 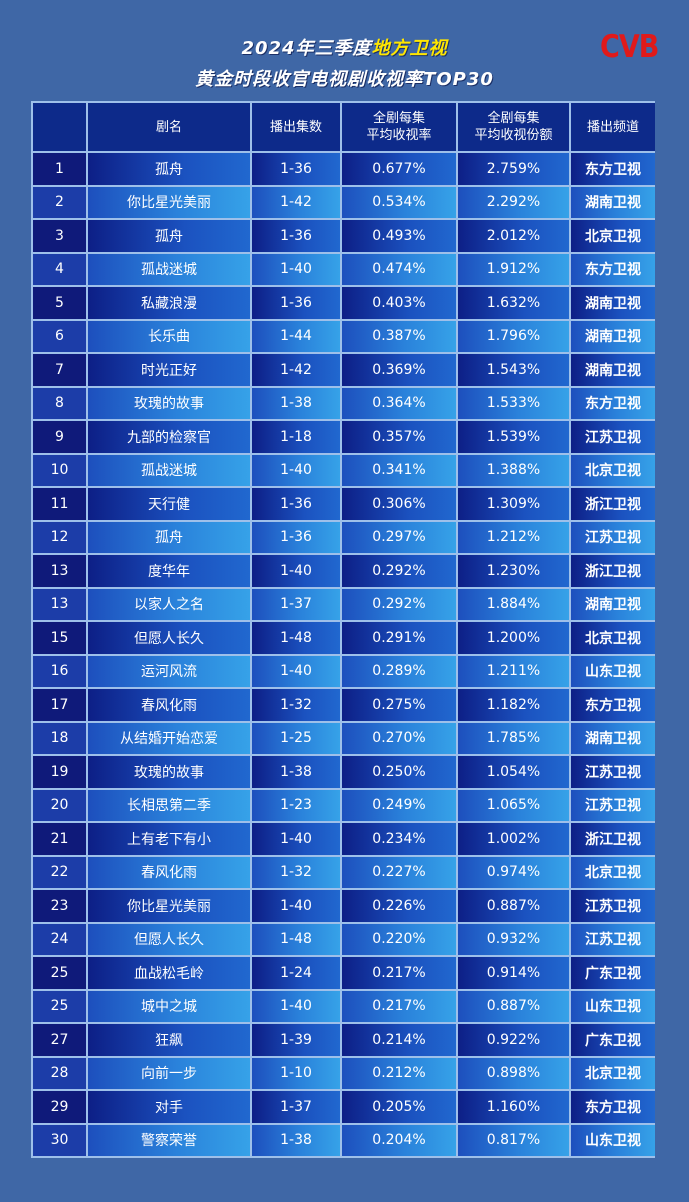 I want to click on table-row: 23 你比星光美丽 1-40 0.226% 0.887% 江苏卫视, so click(x=343, y=906).